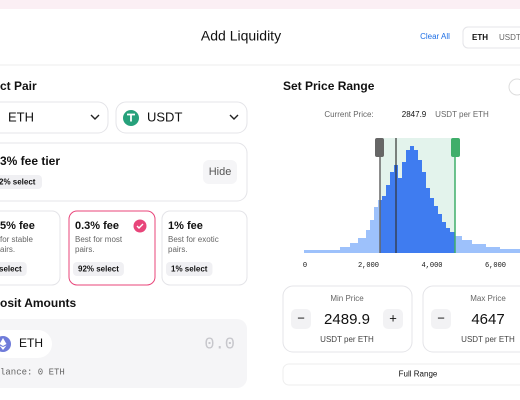  Describe the element at coordinates (431, 266) in the screenshot. I see `axis-label: 4,000` at that location.